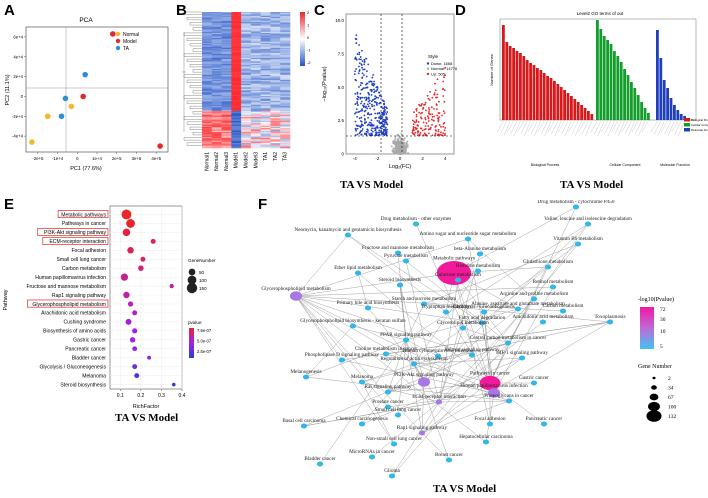  I want to click on heatmap-scale-label: -1, so click(309, 50).